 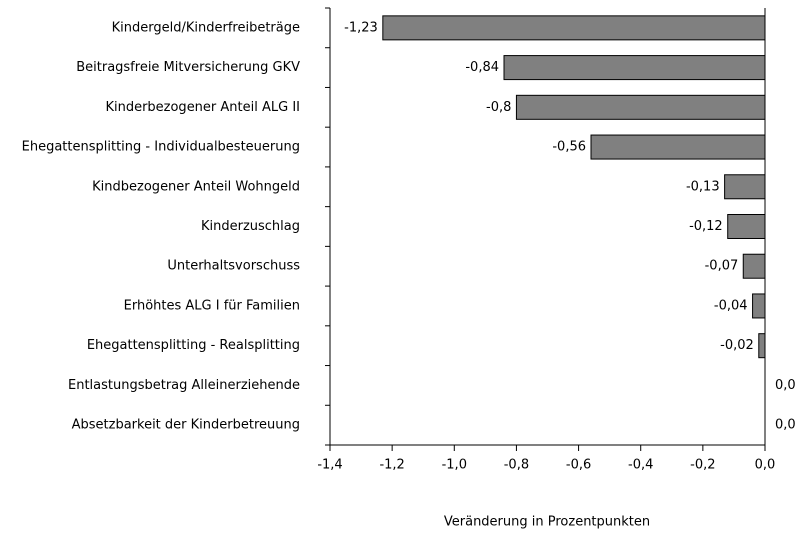 I want to click on y-tick-label: Kinderbezogener Anteil ALG II, so click(x=202, y=107).